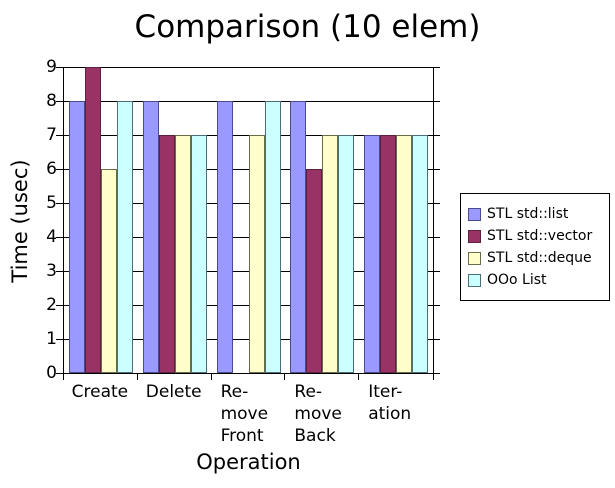 The width and height of the screenshot is (615, 488). I want to click on legend-label-stl-std-deque: STL std::deque, so click(539, 258).